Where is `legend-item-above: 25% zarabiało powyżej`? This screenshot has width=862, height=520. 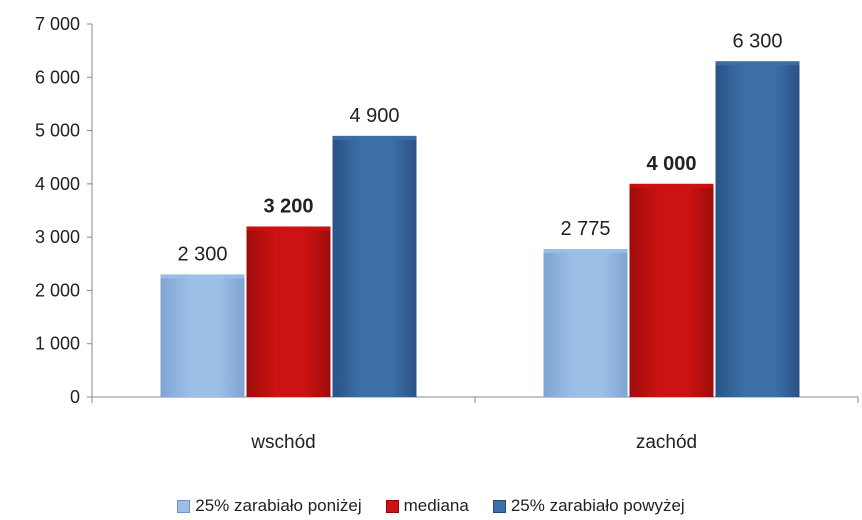 legend-item-above: 25% zarabiało powyżej is located at coordinates (588, 506).